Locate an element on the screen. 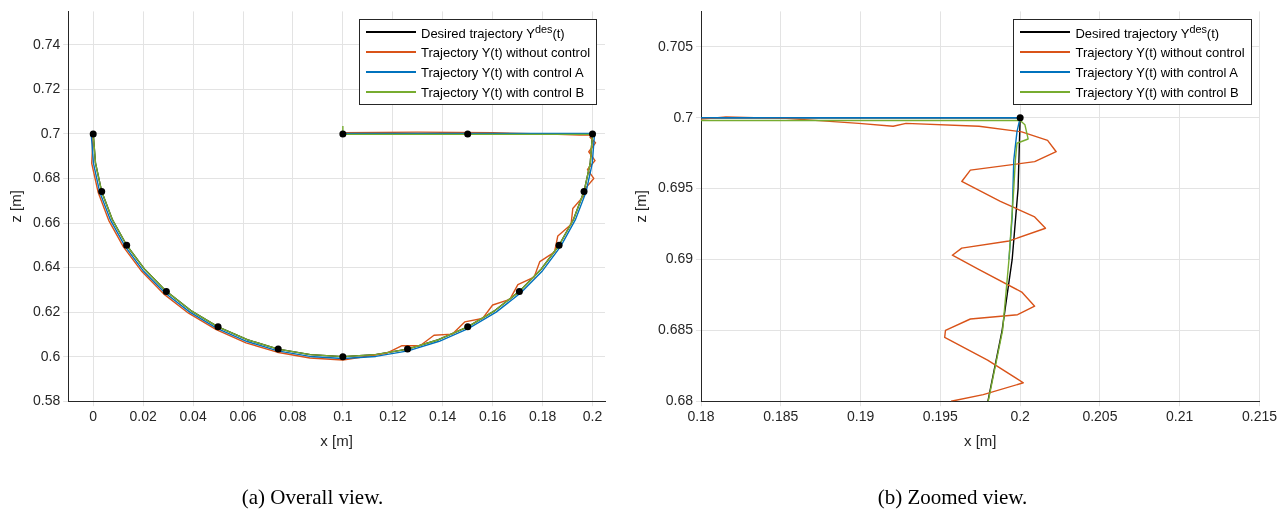 The width and height of the screenshot is (1280, 531). y-tick-label: 0.69 is located at coordinates (679, 258).